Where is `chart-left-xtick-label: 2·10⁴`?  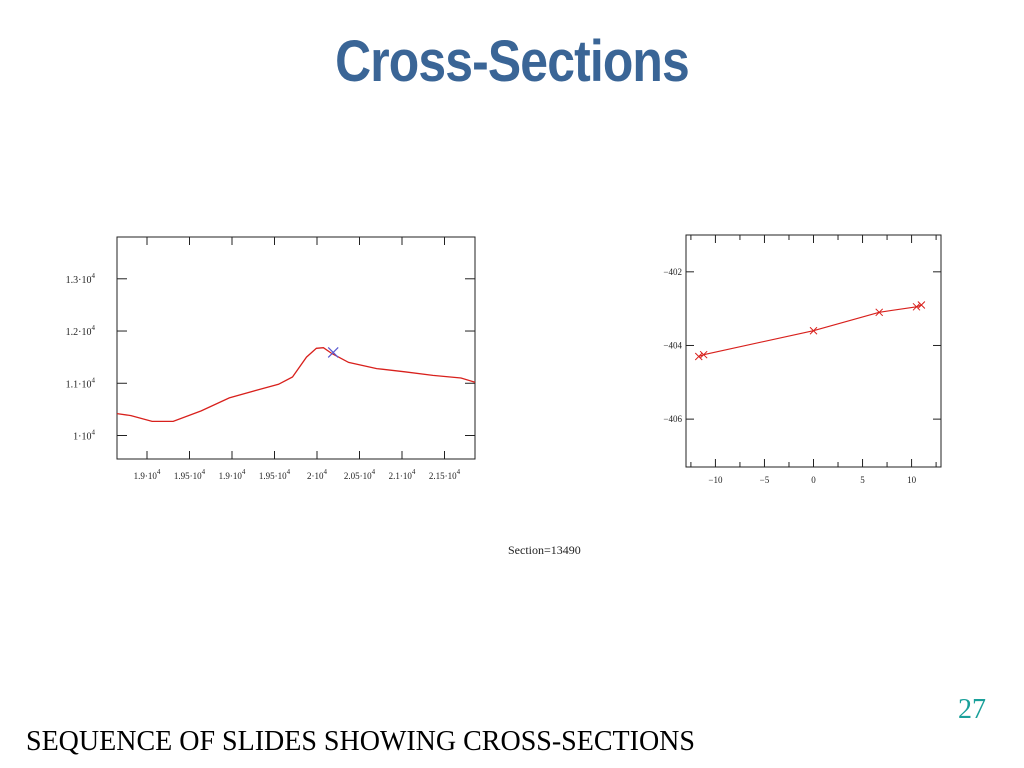 chart-left-xtick-label: 2·10⁴ is located at coordinates (317, 474).